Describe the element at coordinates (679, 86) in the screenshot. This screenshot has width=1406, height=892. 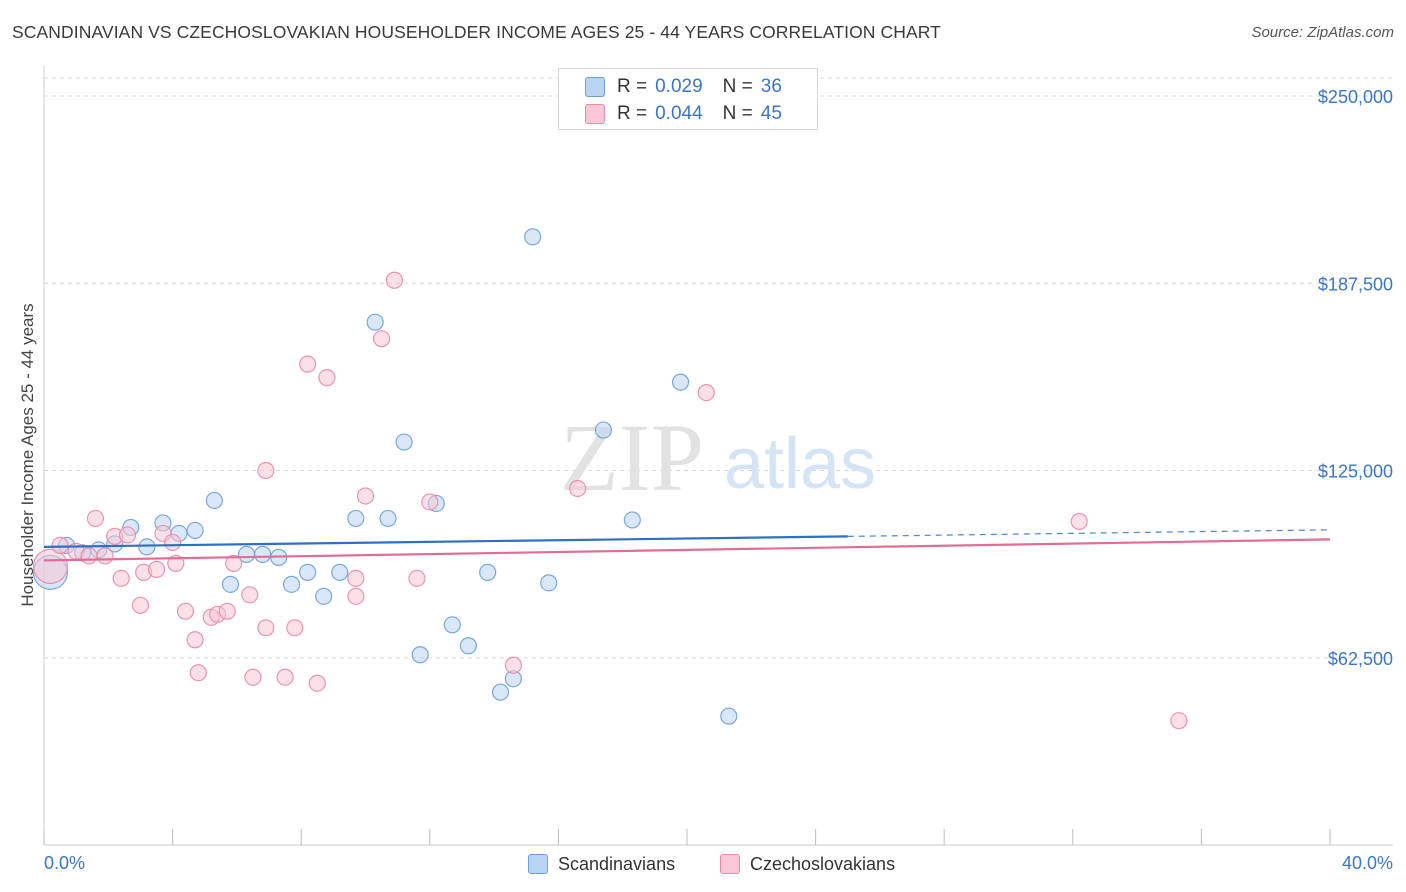
I see `legend-r-value: 0.029` at that location.